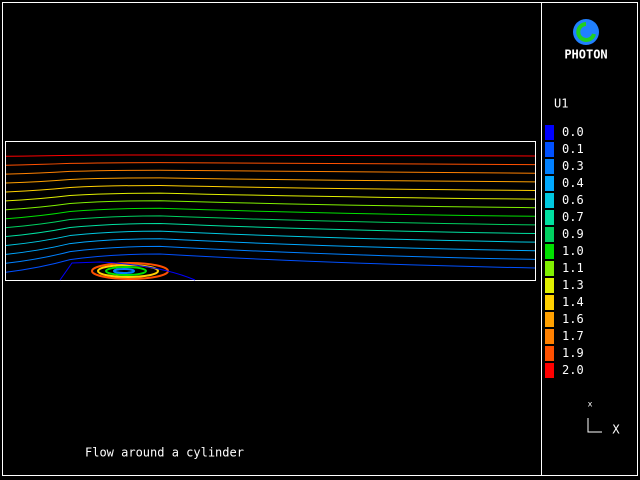 The image size is (640, 480). What do you see at coordinates (573, 370) in the screenshot?
I see `legend-label: 2.0` at bounding box center [573, 370].